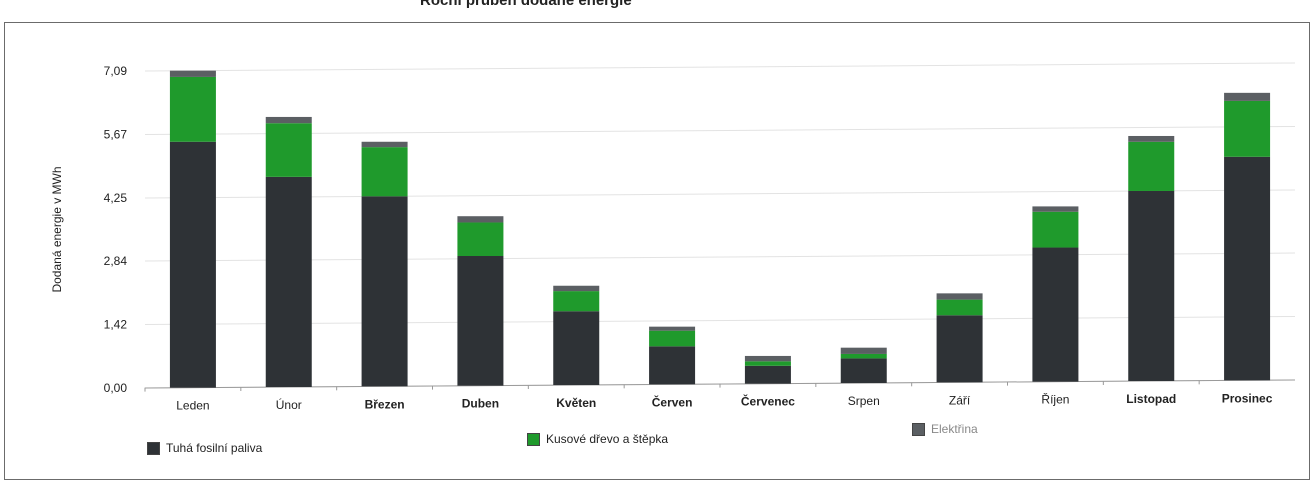 The height and width of the screenshot is (485, 1313). I want to click on legend-swatch-electricity, so click(918, 429).